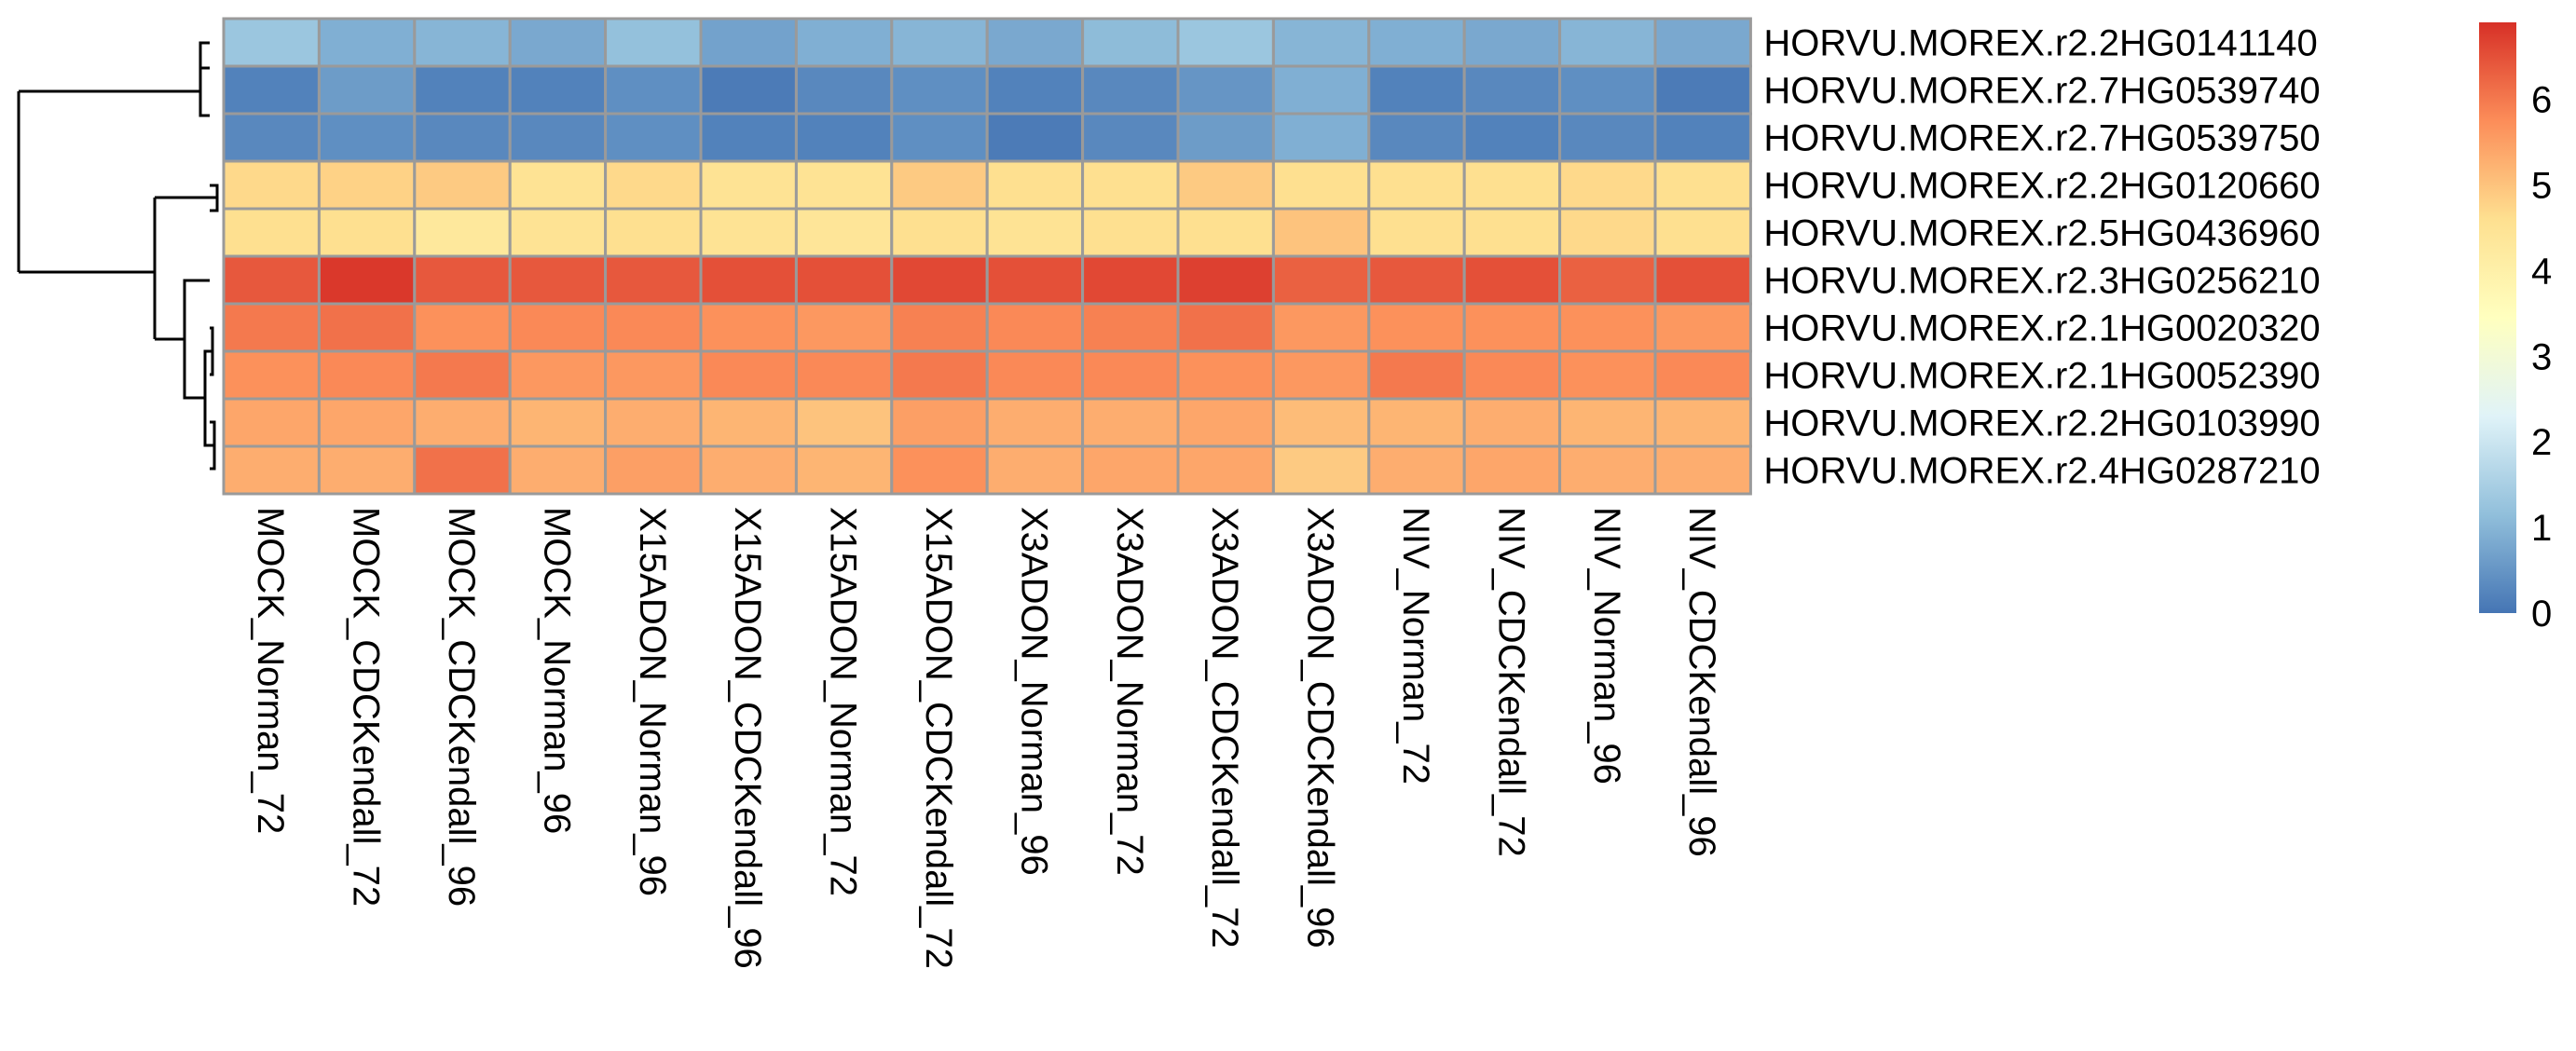  What do you see at coordinates (2541, 186) in the screenshot?
I see `legend-tick-label: 5` at bounding box center [2541, 186].